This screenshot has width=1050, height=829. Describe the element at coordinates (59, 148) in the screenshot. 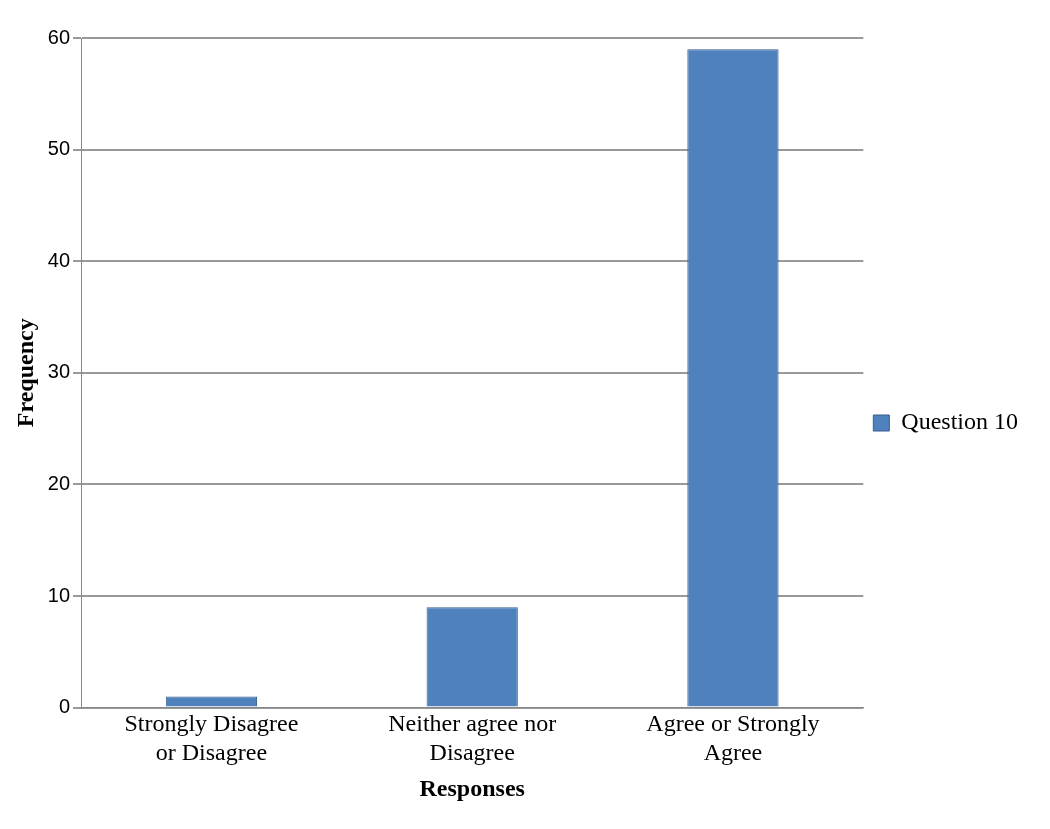

I see `y-tick-label: 50` at that location.